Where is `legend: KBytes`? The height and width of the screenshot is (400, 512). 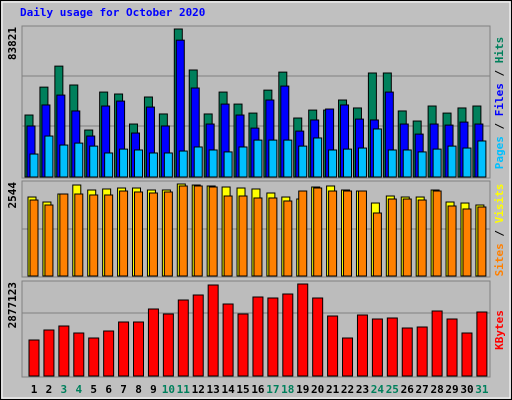
legend: KBytes is located at coordinates (499, 330).